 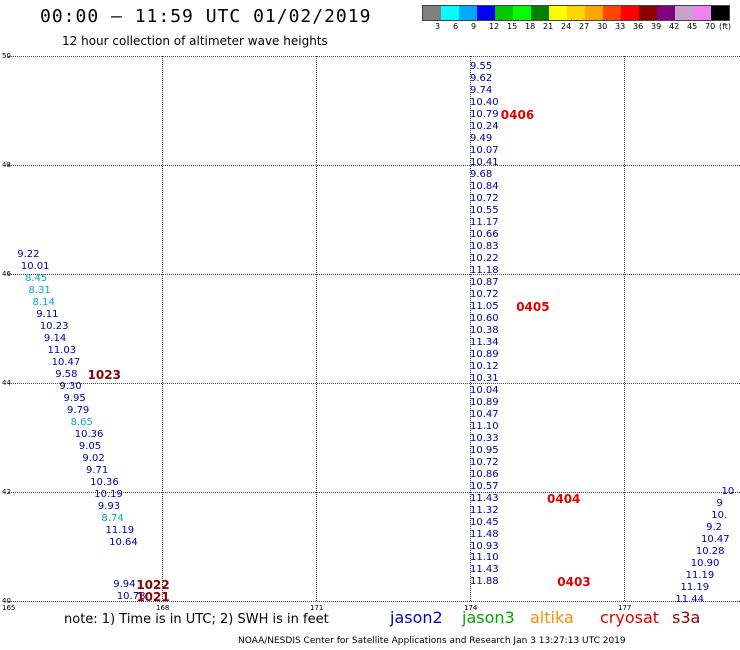 What do you see at coordinates (484, 390) in the screenshot?
I see `data-point: 10.04` at bounding box center [484, 390].